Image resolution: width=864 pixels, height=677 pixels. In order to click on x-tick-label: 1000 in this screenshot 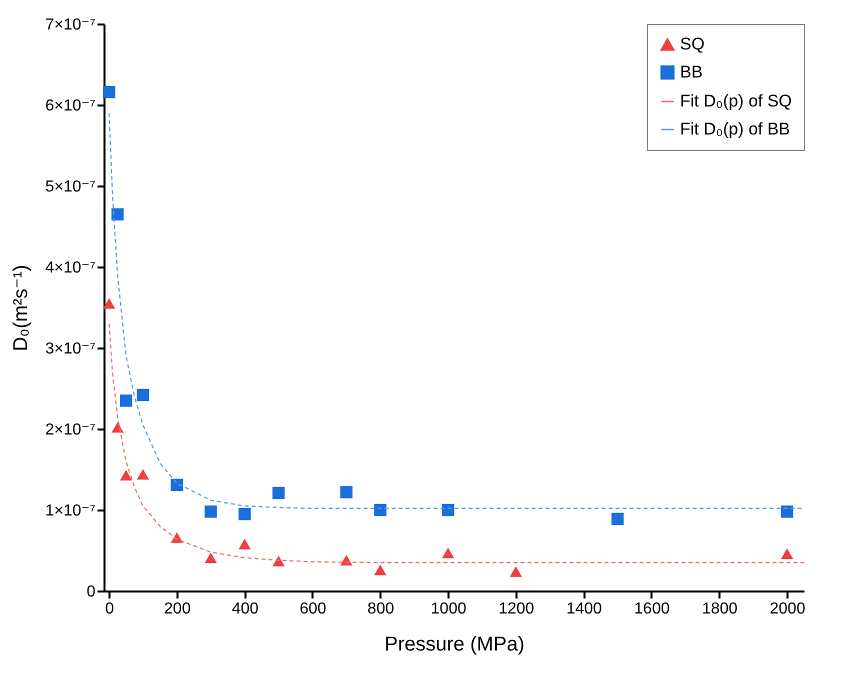, I will do `click(448, 609)`.